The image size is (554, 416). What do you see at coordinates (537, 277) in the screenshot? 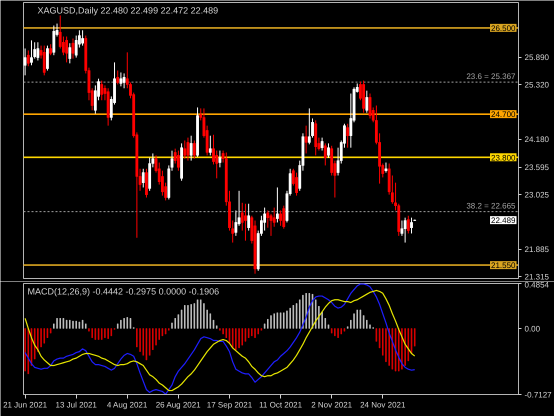
I see `y-tick-label: 21.315` at bounding box center [537, 277].